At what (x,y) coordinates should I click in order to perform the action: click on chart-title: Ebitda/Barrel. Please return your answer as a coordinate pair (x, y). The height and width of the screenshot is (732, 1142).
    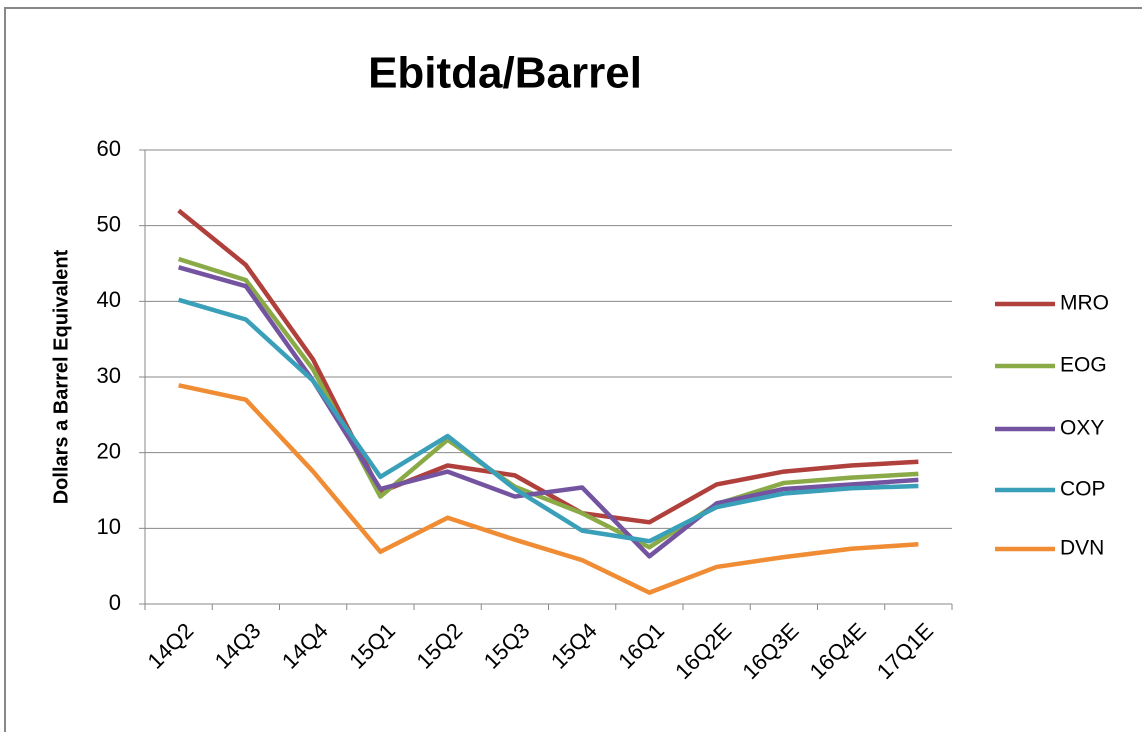
    Looking at the image, I should click on (505, 73).